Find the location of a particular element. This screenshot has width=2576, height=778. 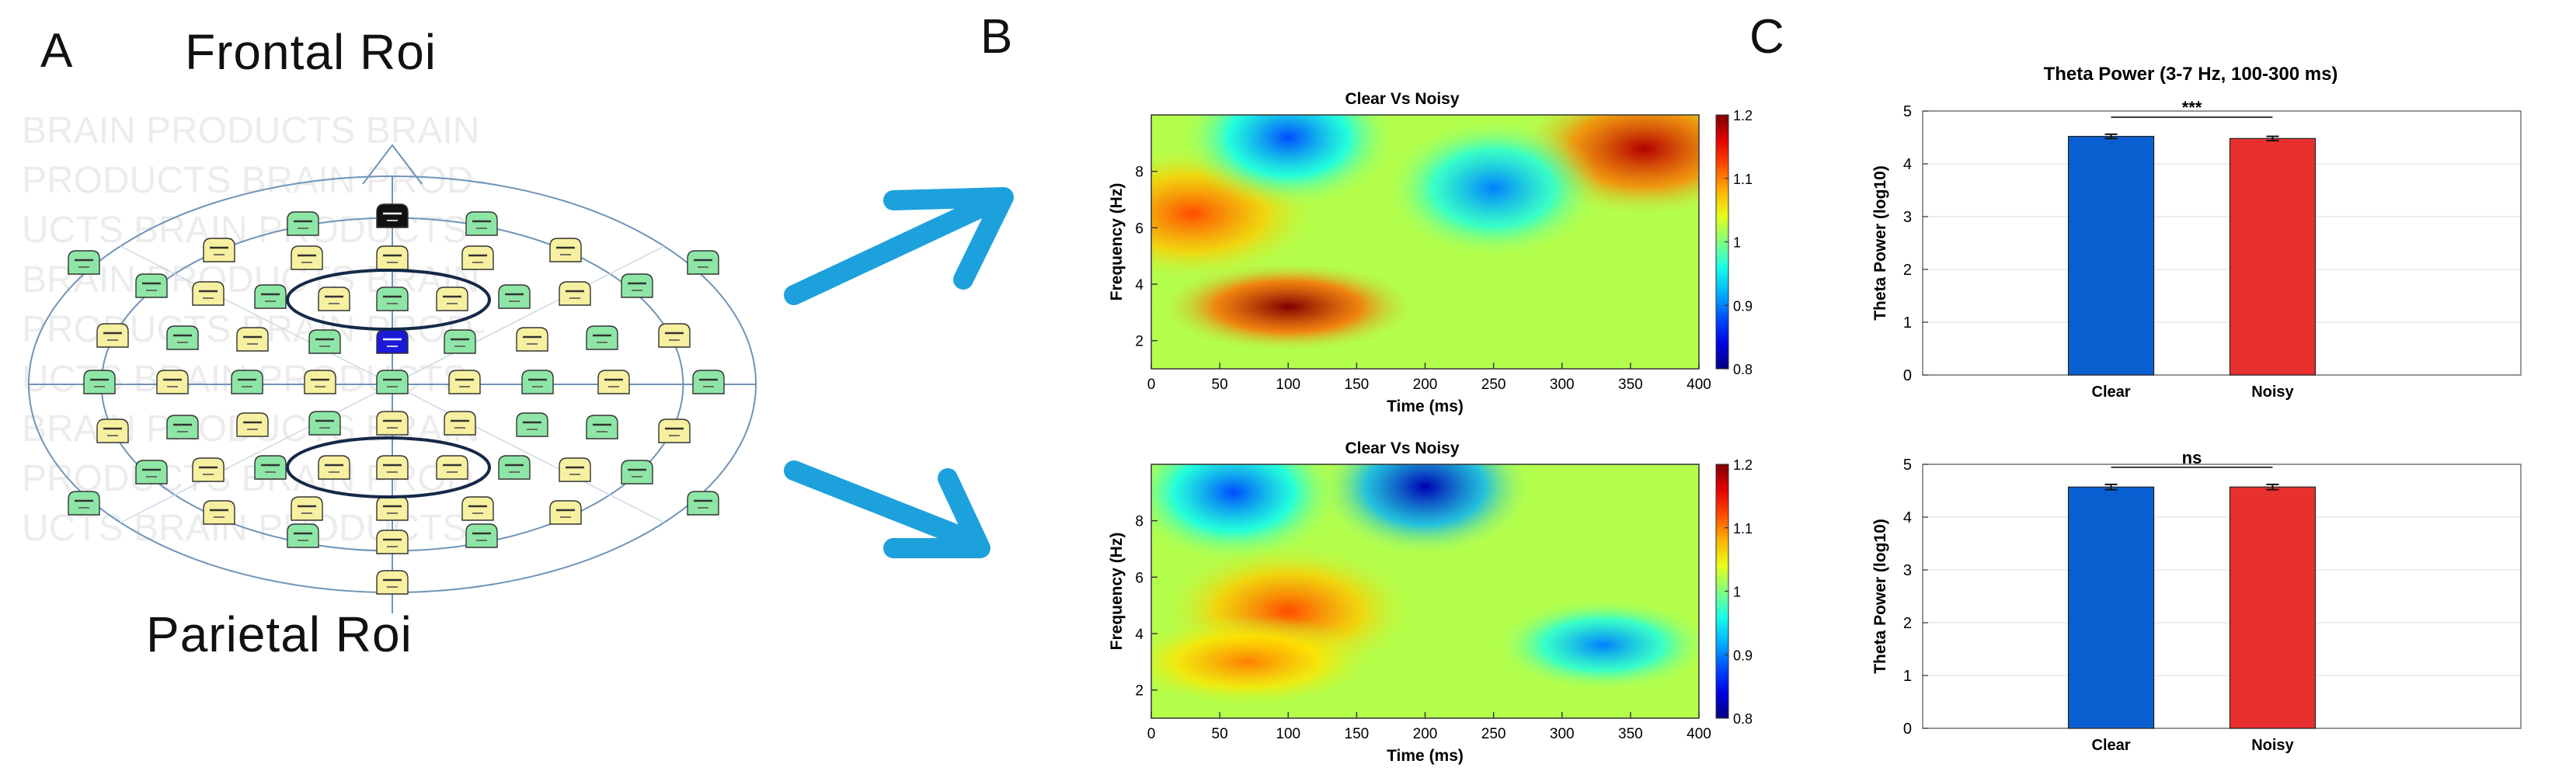

heatmap-bottom-x-tick-label: 100 is located at coordinates (1288, 734).